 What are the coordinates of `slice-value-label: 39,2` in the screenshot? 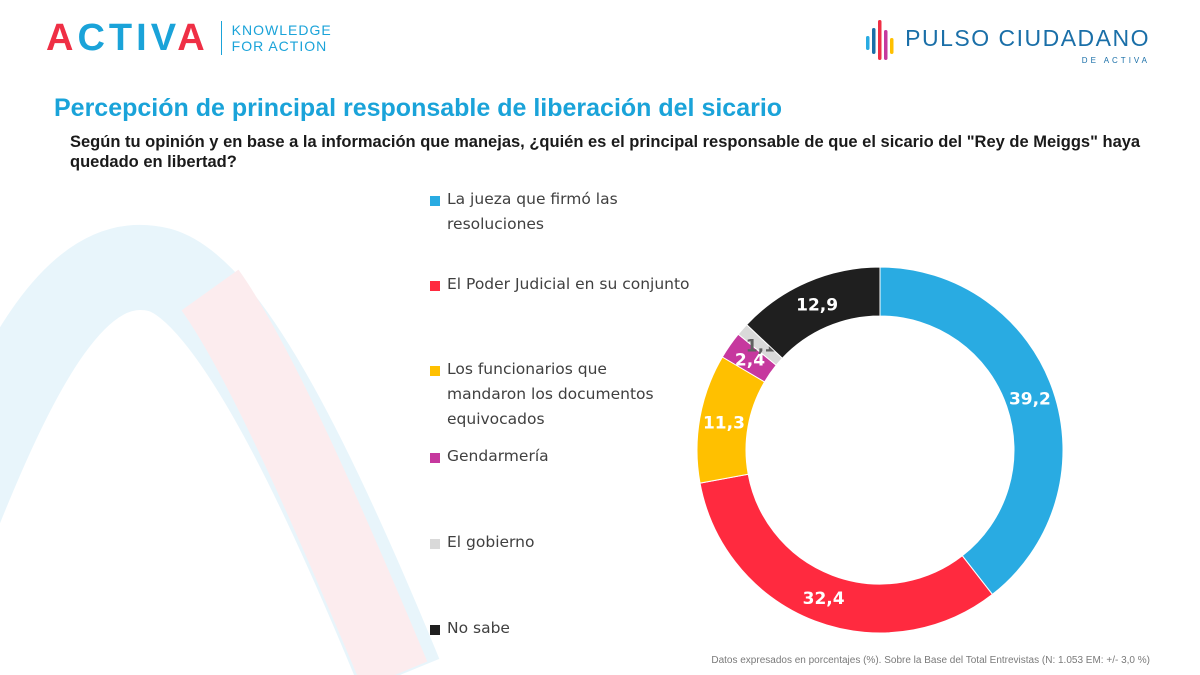 It's located at (1030, 400).